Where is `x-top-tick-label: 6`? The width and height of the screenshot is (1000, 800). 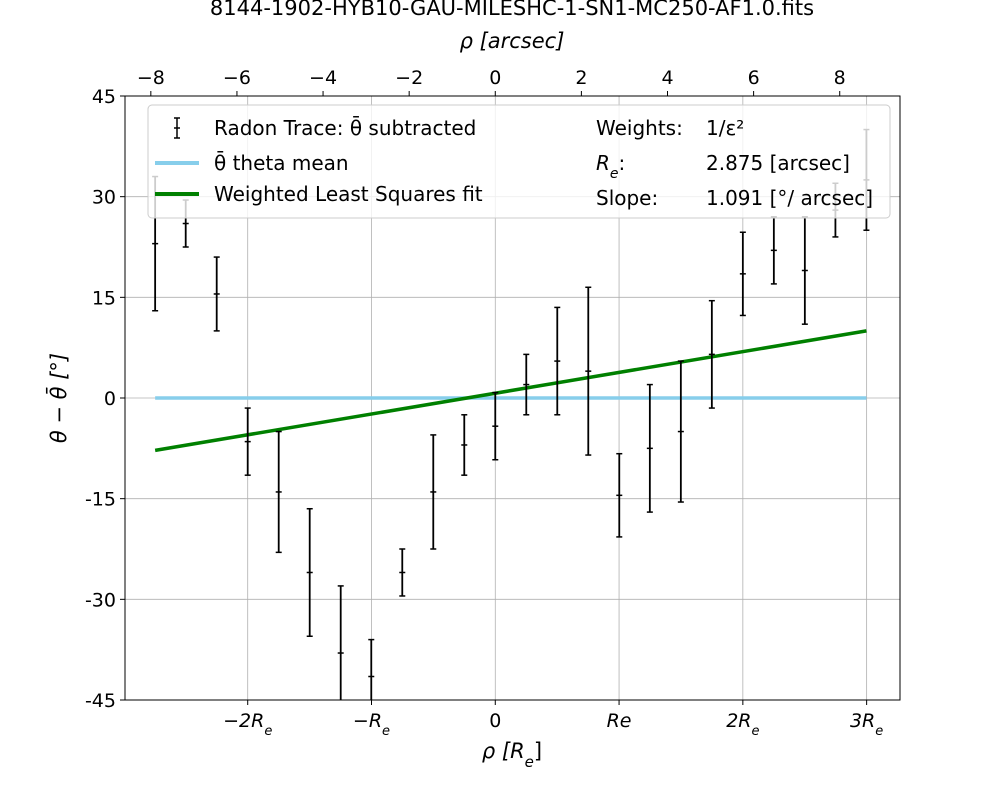
x-top-tick-label: 6 is located at coordinates (754, 78).